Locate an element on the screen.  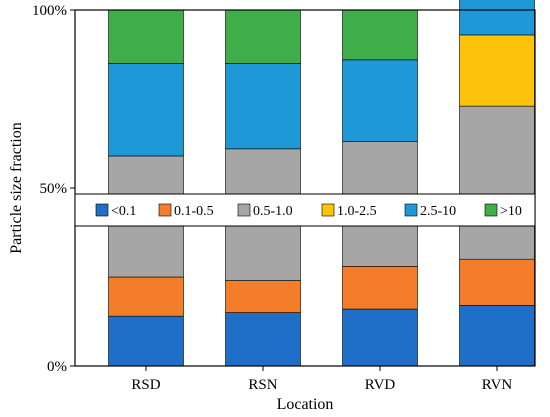
y-tick-label: 0% is located at coordinates (57, 367).